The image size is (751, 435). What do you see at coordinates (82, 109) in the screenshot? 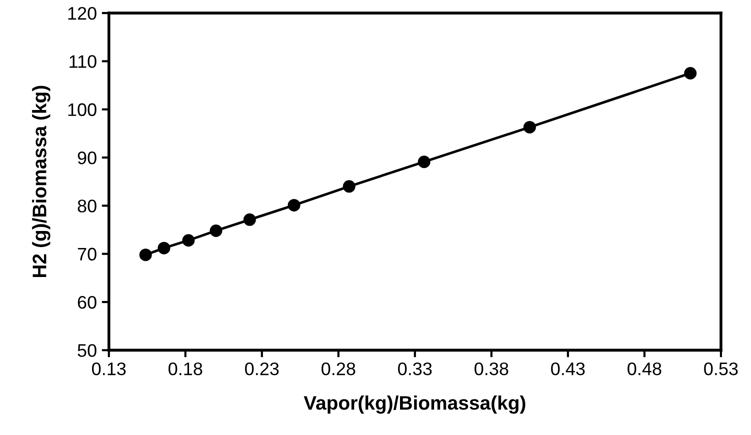
I see `y-tick-label: 100` at bounding box center [82, 109].